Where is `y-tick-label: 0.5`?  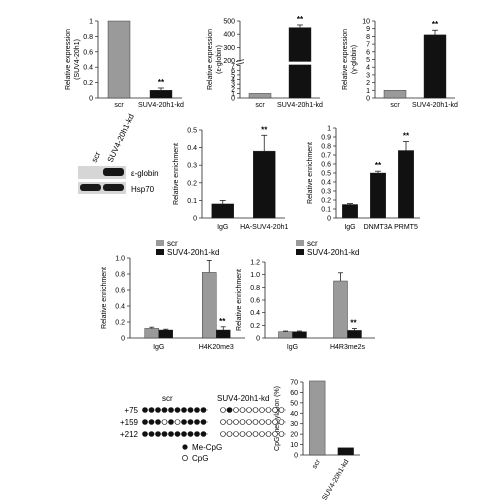
y-tick-label: 0.5 is located at coordinates (192, 131).